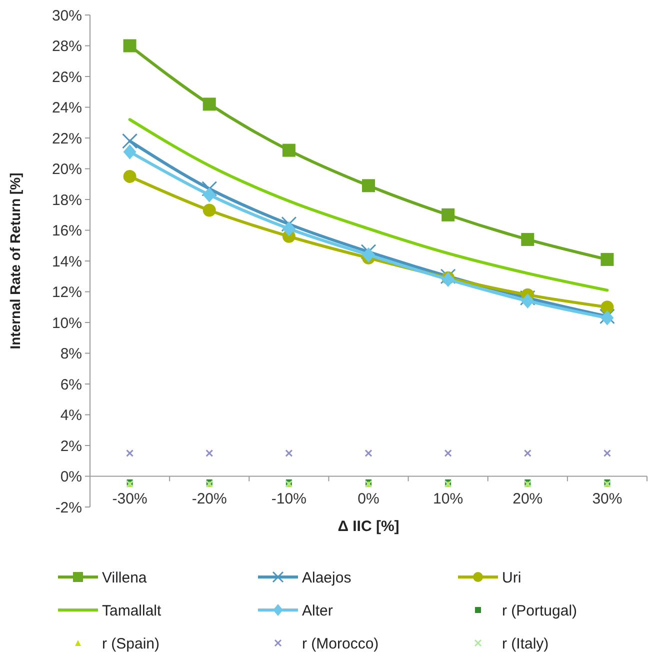 Image resolution: width=657 pixels, height=658 pixels. I want to click on y-tick-label: 2%, so click(71, 446).